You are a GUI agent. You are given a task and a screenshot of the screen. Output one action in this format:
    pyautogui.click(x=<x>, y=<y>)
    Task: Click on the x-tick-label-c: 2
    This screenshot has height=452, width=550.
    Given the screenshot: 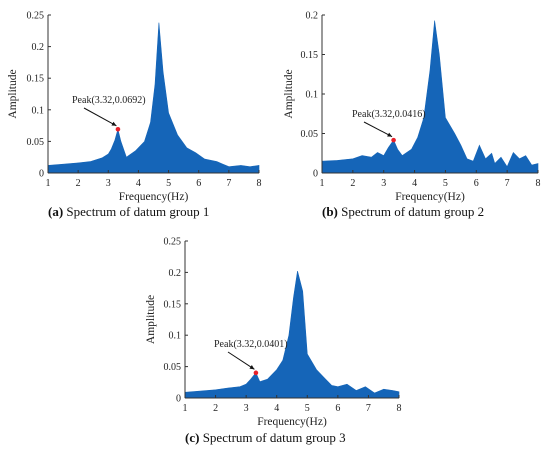 What is the action you would take?
    pyautogui.click(x=215, y=408)
    